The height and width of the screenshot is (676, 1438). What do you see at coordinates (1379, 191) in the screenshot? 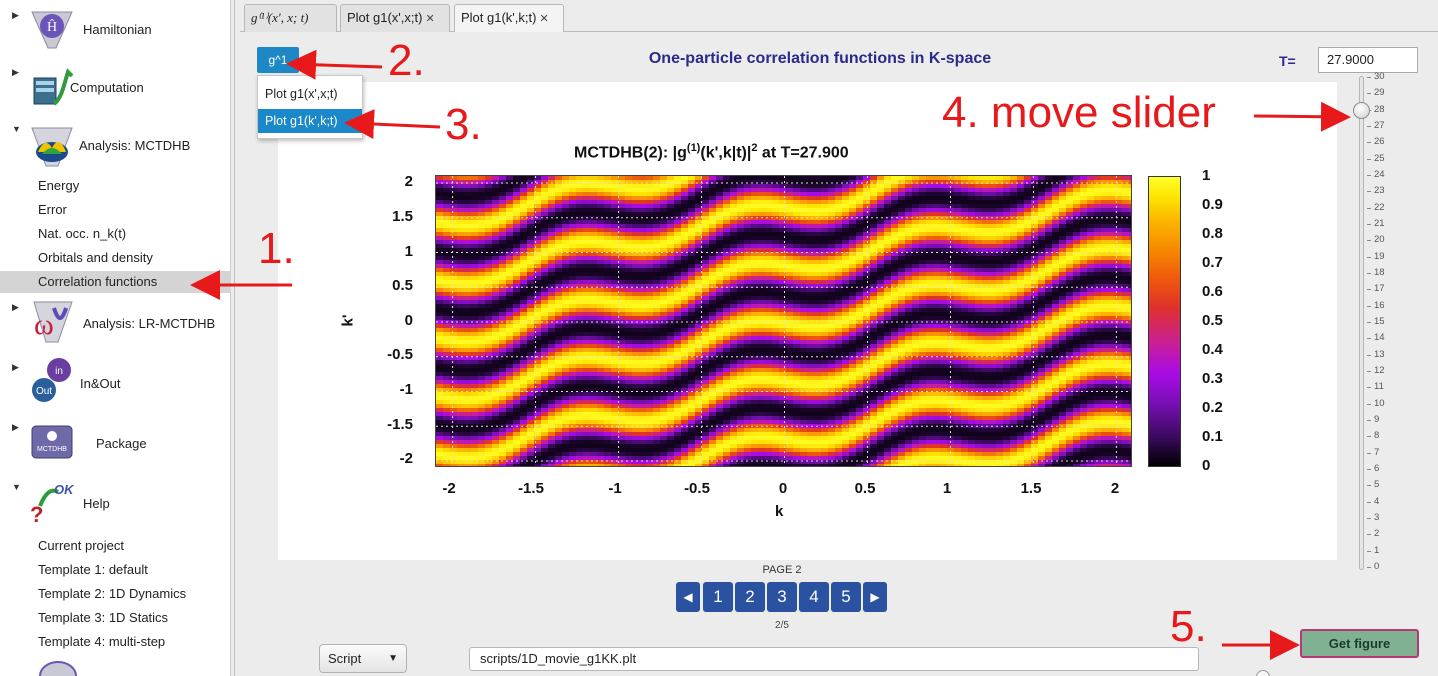
I see `slider-tick-label: 23` at bounding box center [1379, 191].